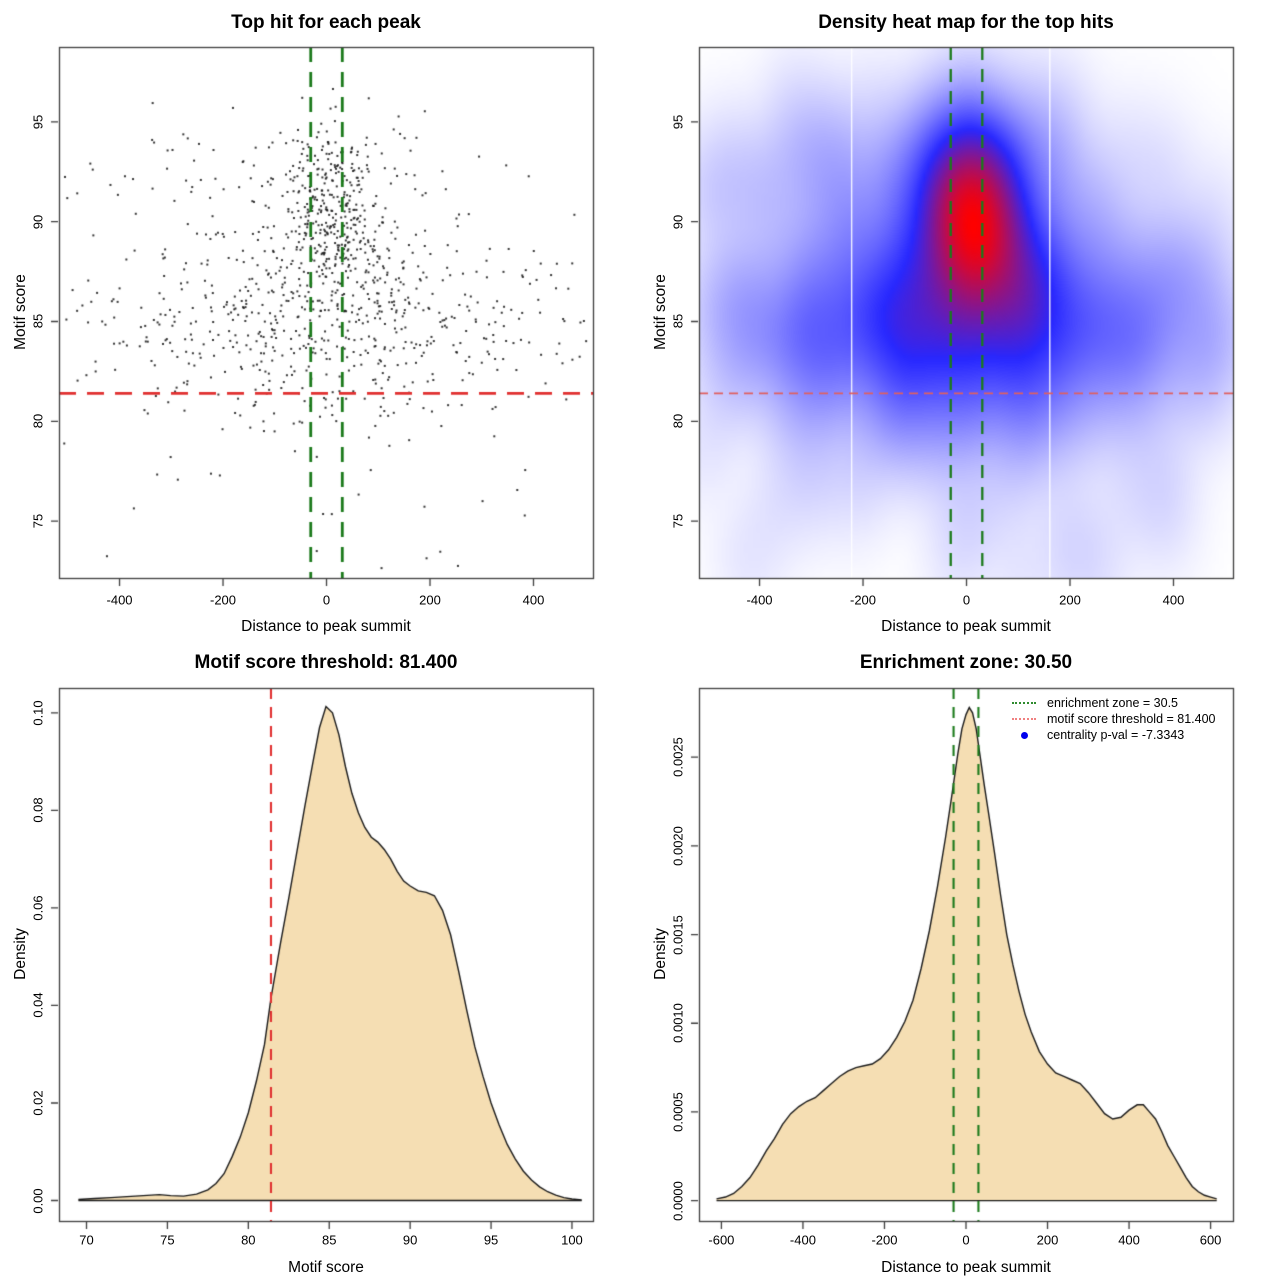 Image resolution: width=1280 pixels, height=1280 pixels. I want to click on legend-label-motif-threshold: motif score threshold = 81.400, so click(1131, 719).